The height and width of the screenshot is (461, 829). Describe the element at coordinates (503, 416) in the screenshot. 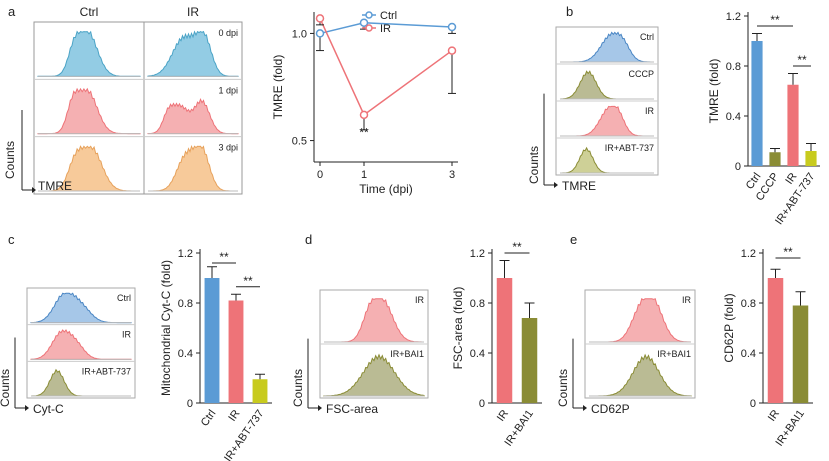

I see `d-cat-label-0: IR` at that location.